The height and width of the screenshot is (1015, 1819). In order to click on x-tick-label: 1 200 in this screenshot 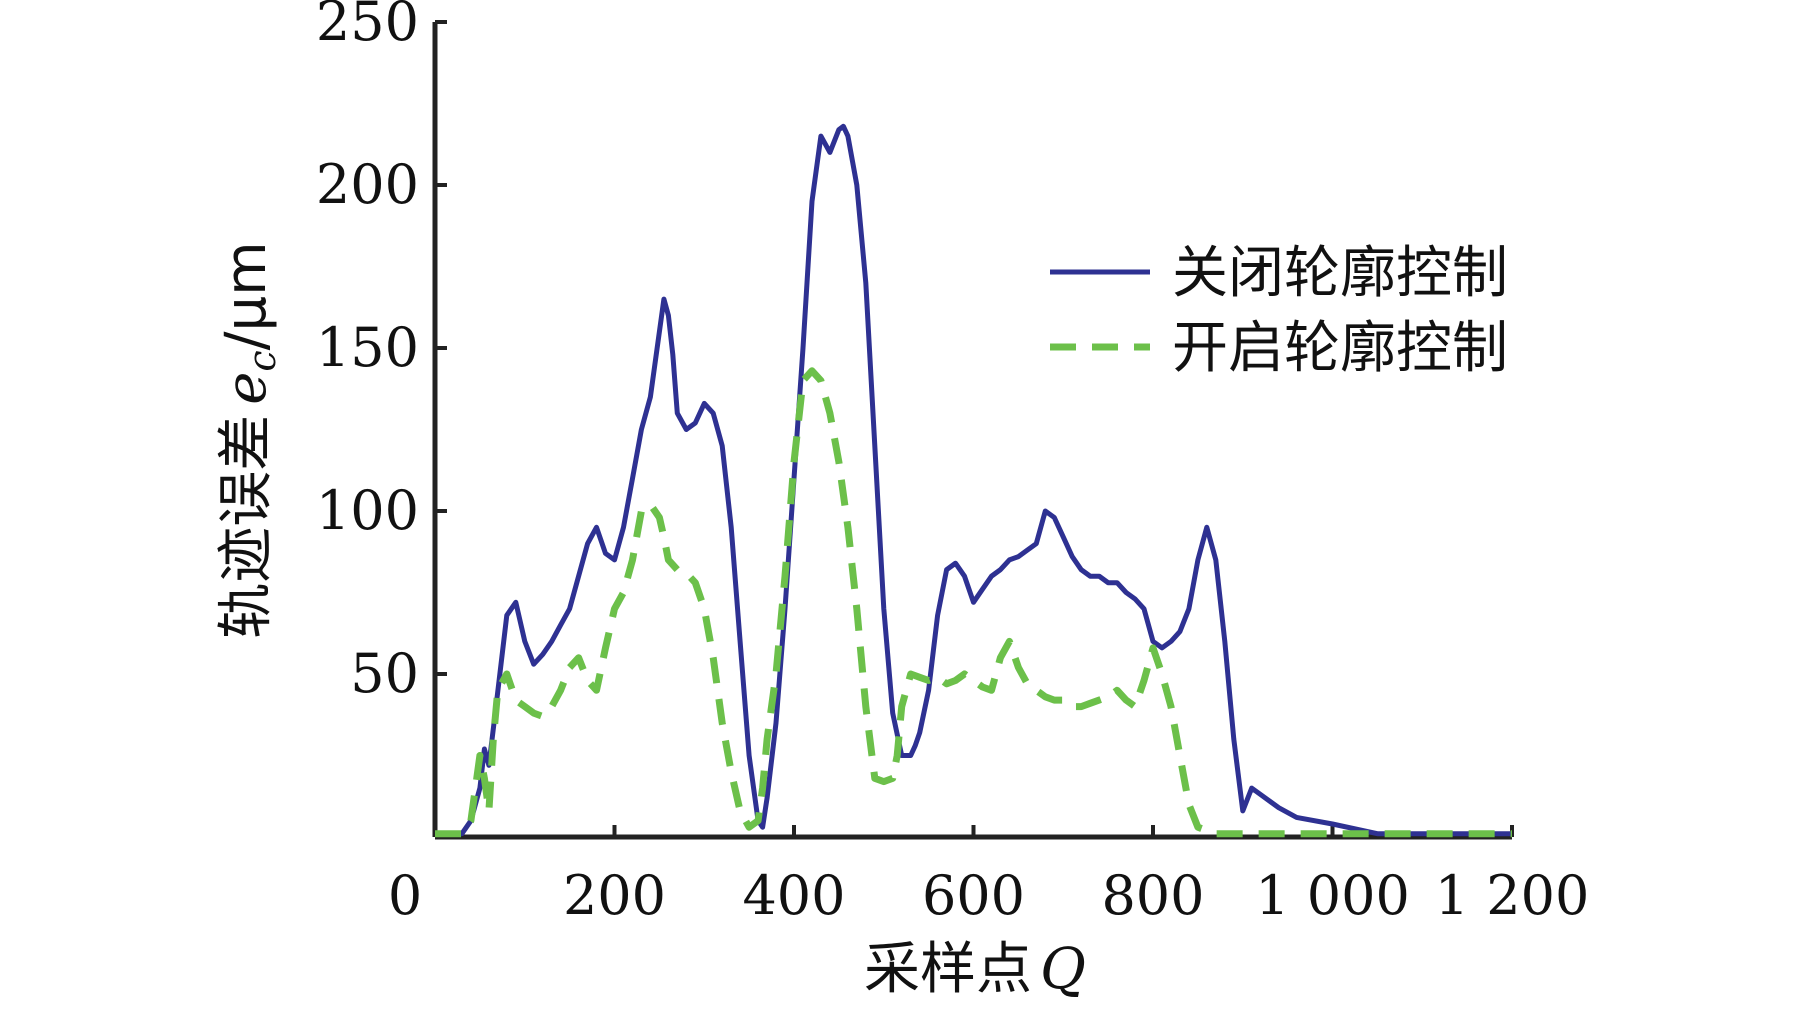, I will do `click(1512, 895)`.